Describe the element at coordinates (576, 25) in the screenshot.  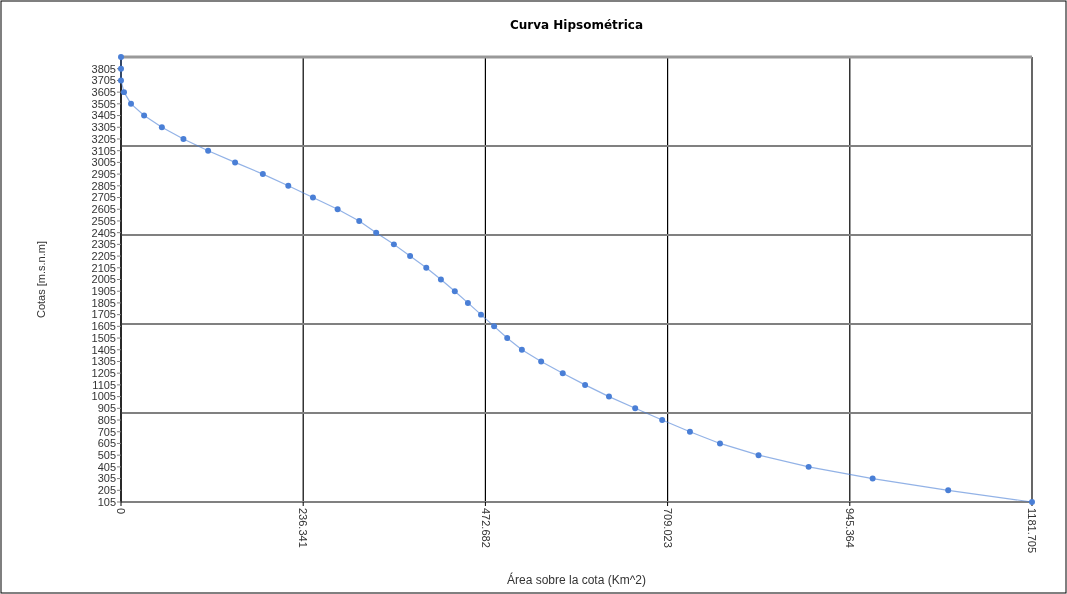
I see `chart-title: Curva Hipsométrica` at that location.